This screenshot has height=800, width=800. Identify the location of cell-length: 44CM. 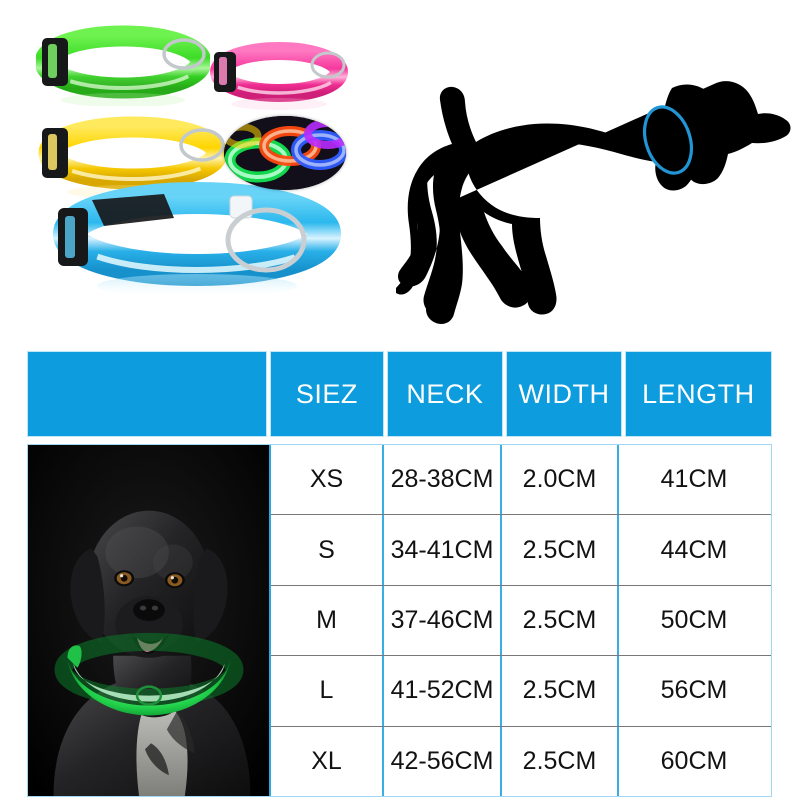
(694, 549).